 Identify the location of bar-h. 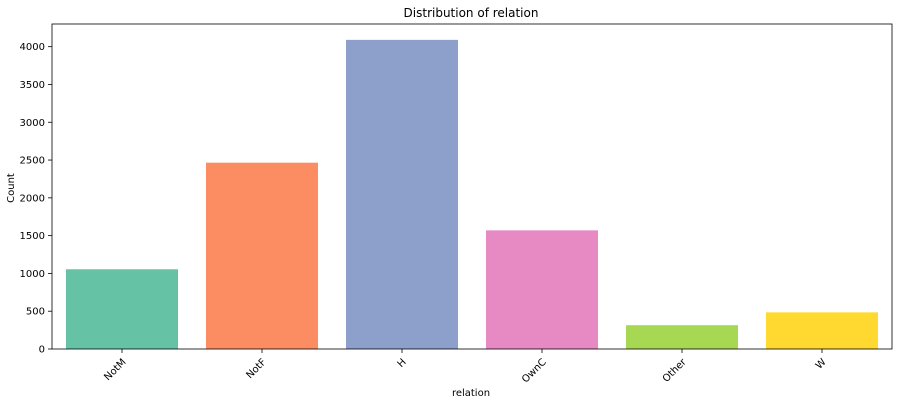
(402, 194).